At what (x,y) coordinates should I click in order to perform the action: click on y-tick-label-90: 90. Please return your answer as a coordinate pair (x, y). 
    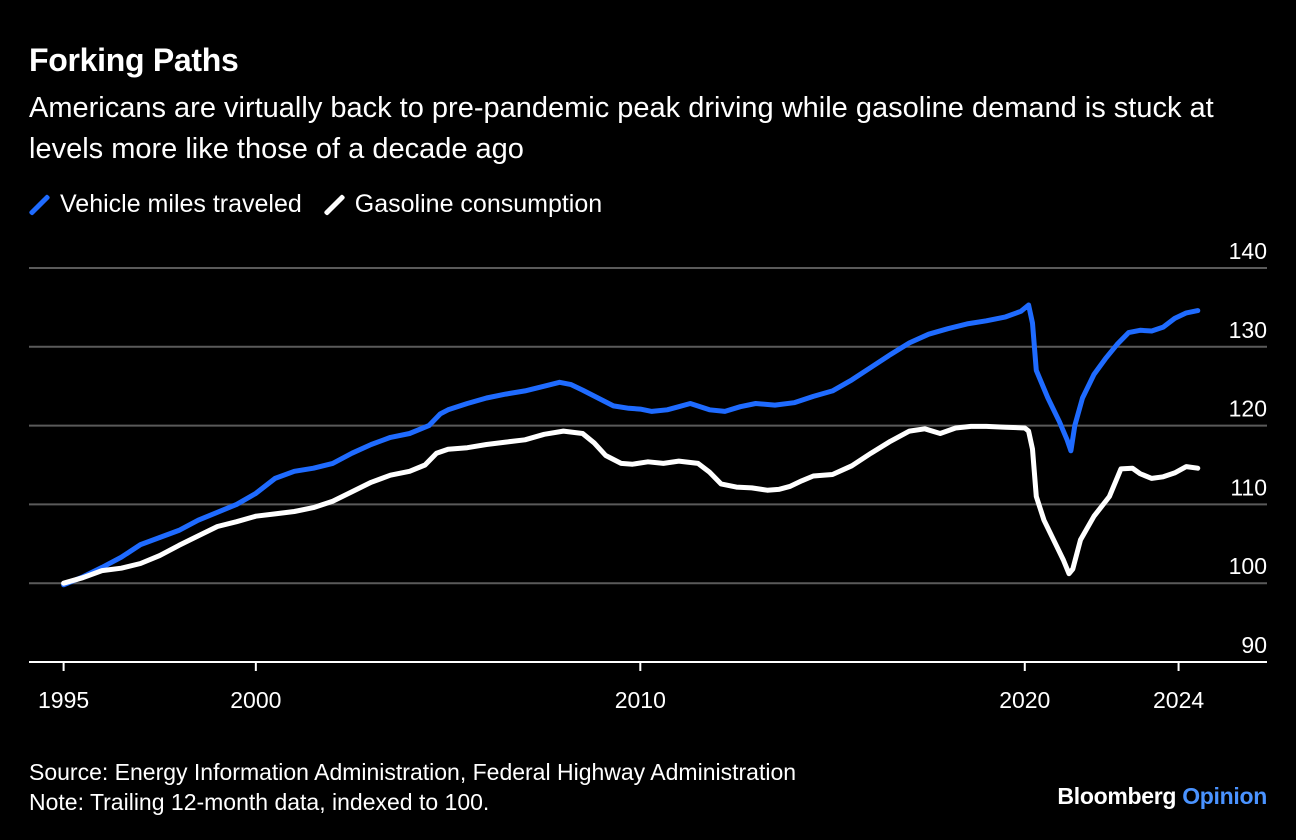
    Looking at the image, I should click on (1254, 645).